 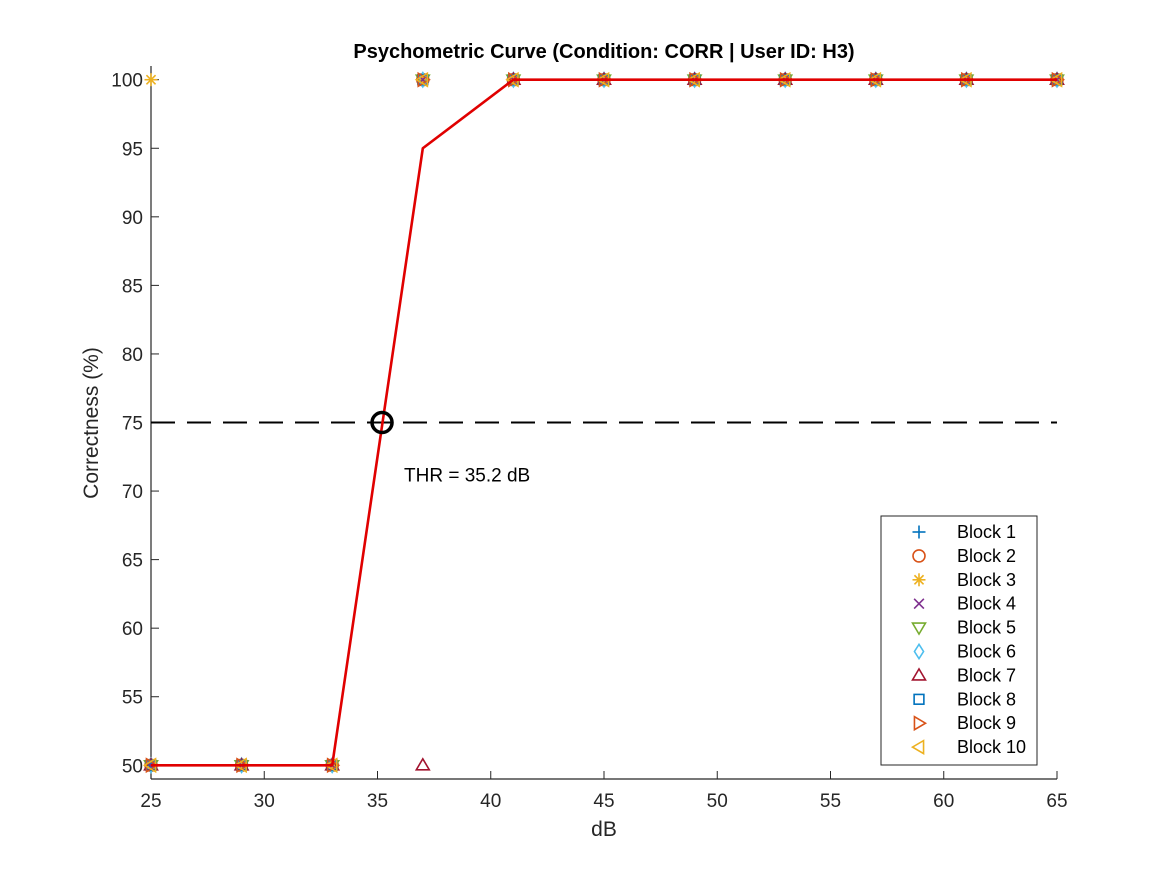 What do you see at coordinates (991, 747) in the screenshot?
I see `legend-entry-label: Block 10` at bounding box center [991, 747].